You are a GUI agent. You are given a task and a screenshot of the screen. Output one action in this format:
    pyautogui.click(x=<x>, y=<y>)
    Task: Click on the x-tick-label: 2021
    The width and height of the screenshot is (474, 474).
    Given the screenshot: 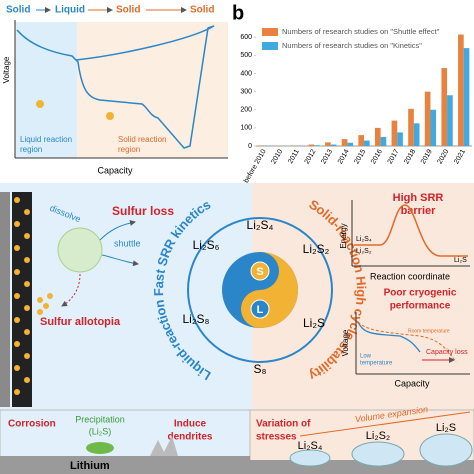 What is the action you would take?
    pyautogui.click(x=460, y=156)
    